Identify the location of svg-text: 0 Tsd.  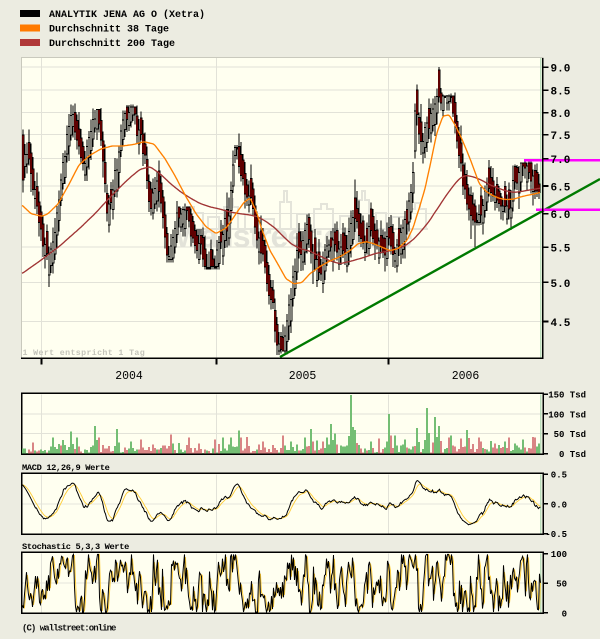
(572, 455).